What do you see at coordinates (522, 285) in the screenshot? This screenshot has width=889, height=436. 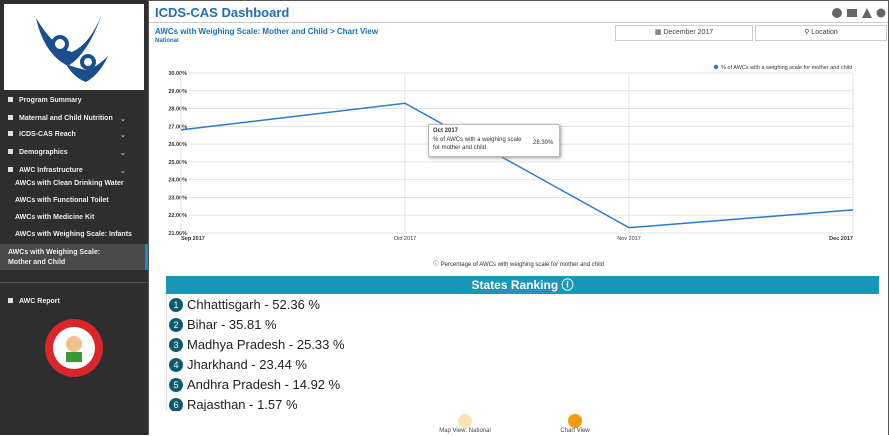 I see `ranking-header: States Ranking ⓘ` at bounding box center [522, 285].